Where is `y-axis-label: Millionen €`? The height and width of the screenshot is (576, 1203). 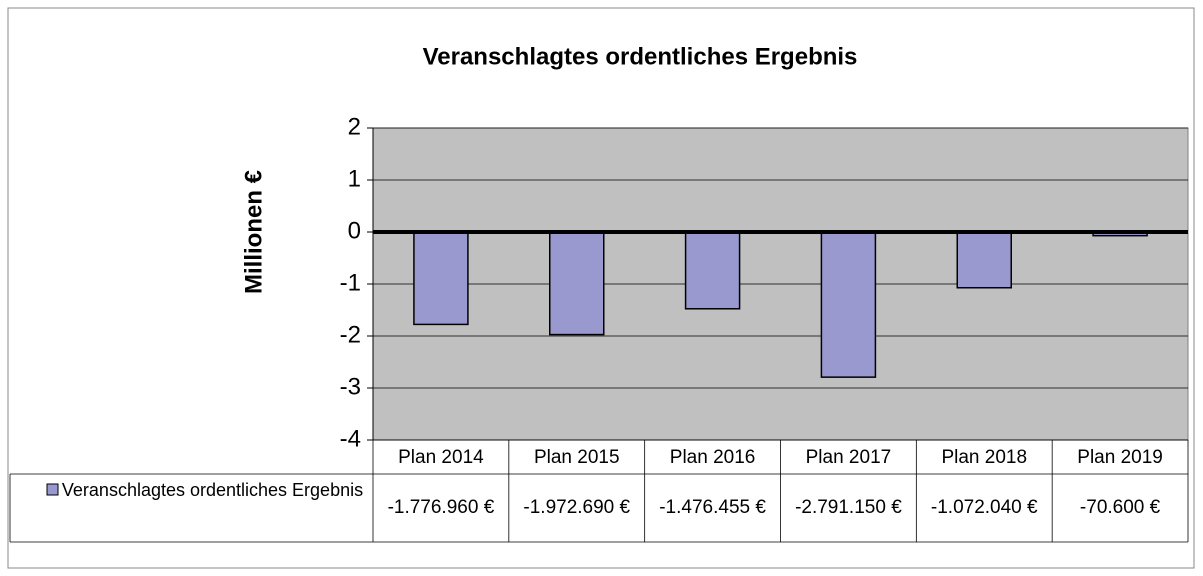
y-axis-label: Millionen € is located at coordinates (253, 232).